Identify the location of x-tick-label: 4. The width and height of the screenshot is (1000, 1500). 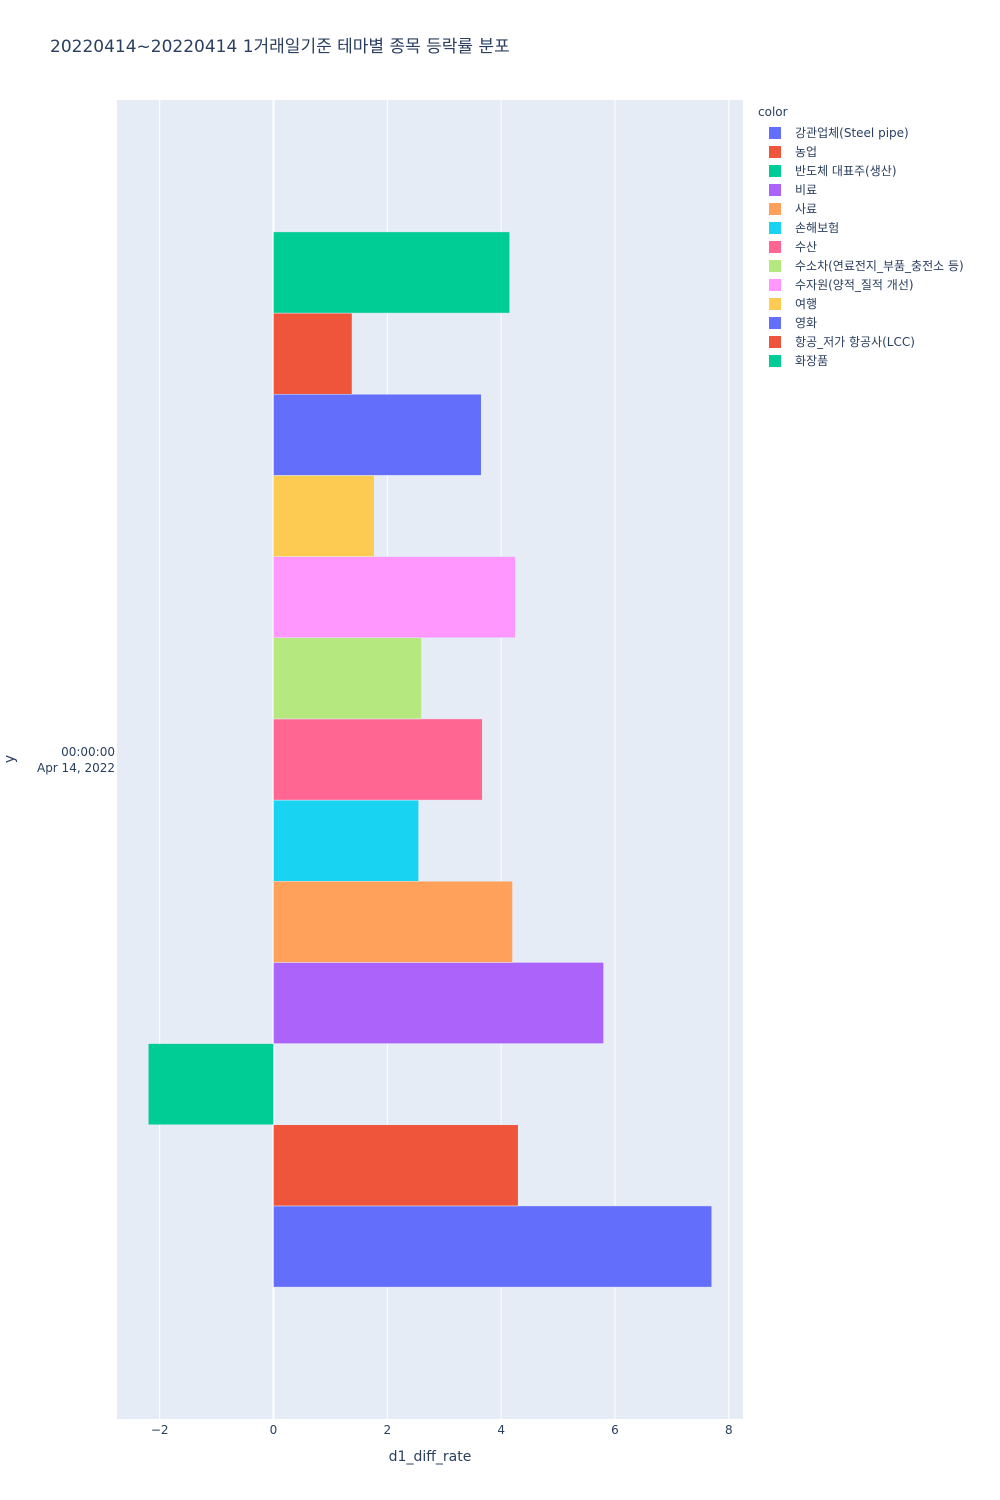
(501, 1430).